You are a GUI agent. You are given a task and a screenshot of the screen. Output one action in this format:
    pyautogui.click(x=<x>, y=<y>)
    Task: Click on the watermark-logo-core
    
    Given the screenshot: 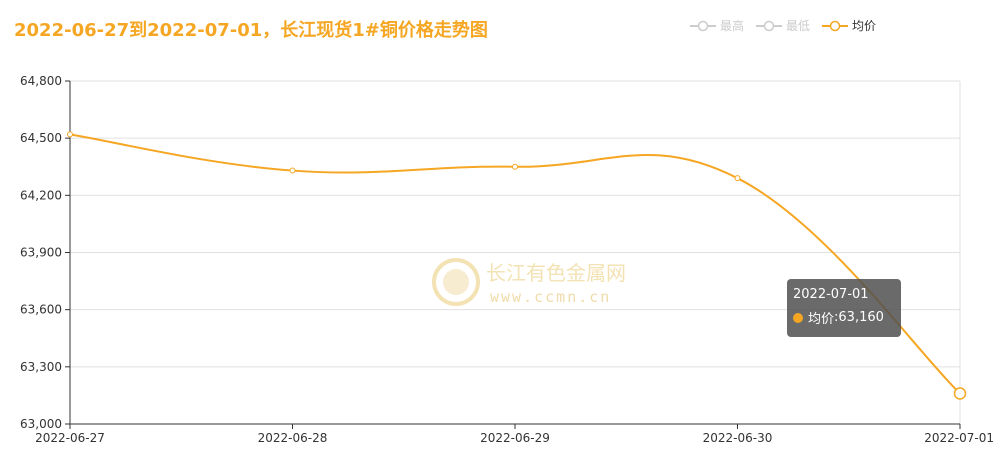 What is the action you would take?
    pyautogui.click(x=456, y=282)
    